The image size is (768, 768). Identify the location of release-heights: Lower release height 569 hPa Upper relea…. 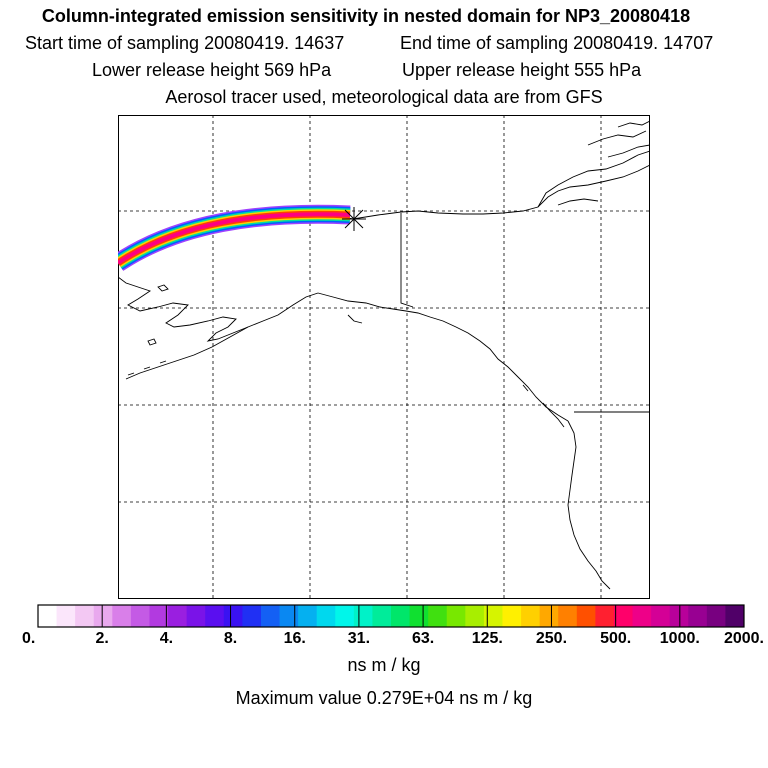
(384, 71).